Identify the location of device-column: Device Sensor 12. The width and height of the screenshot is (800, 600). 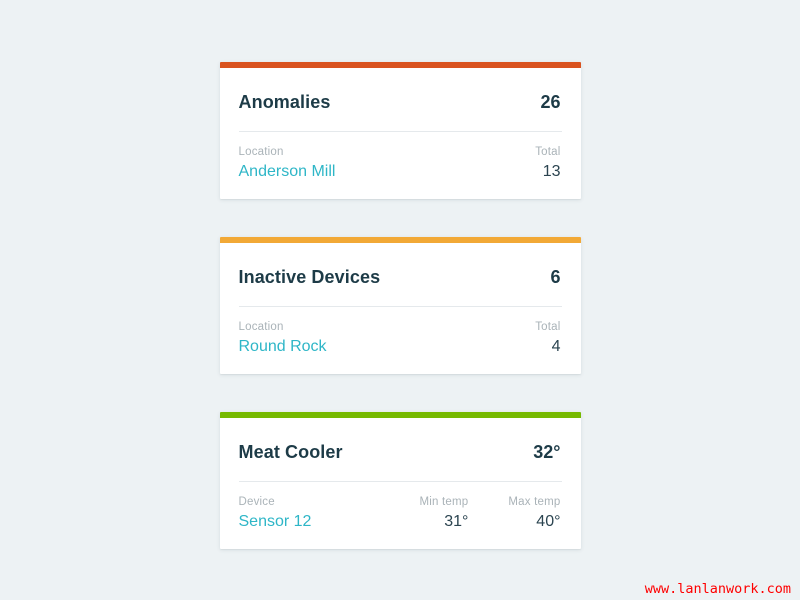
(309, 513).